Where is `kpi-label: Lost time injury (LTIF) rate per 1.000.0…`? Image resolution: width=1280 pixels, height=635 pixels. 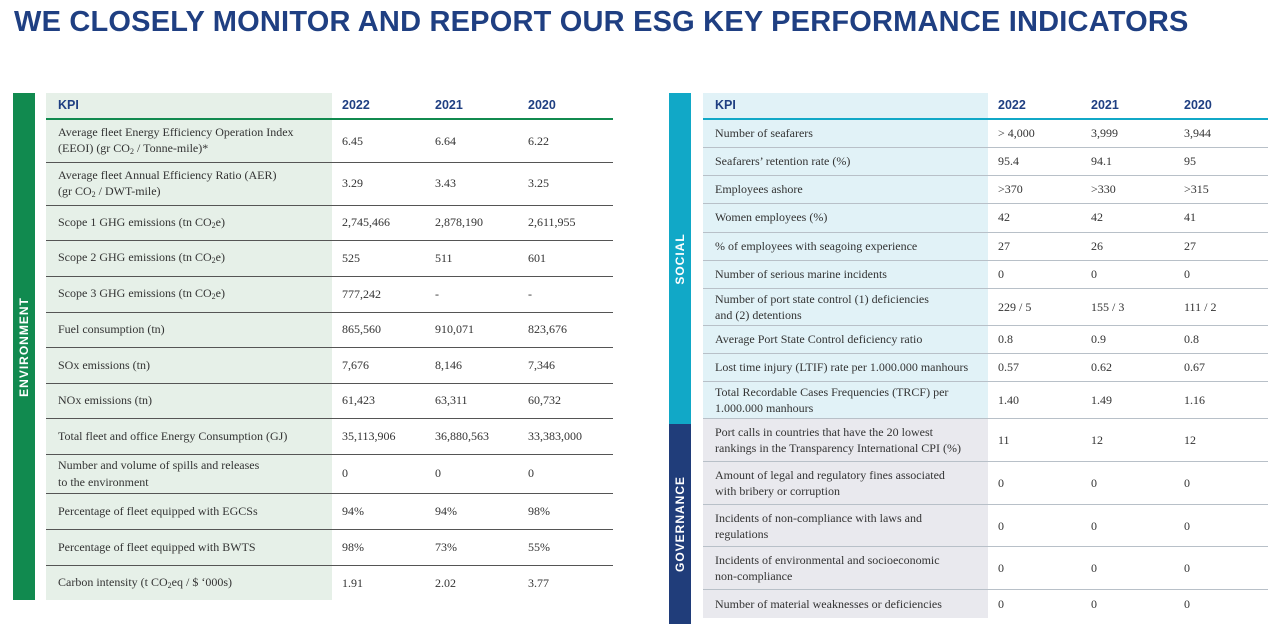
kpi-label: Lost time injury (LTIF) rate per 1.000.0… is located at coordinates (845, 367).